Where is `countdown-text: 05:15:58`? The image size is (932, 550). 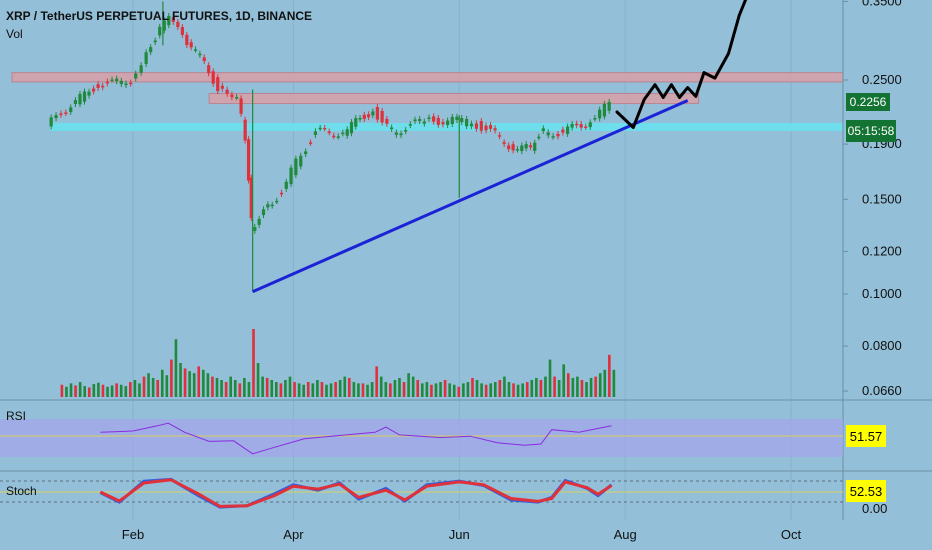
countdown-text: 05:15:58 is located at coordinates (871, 131).